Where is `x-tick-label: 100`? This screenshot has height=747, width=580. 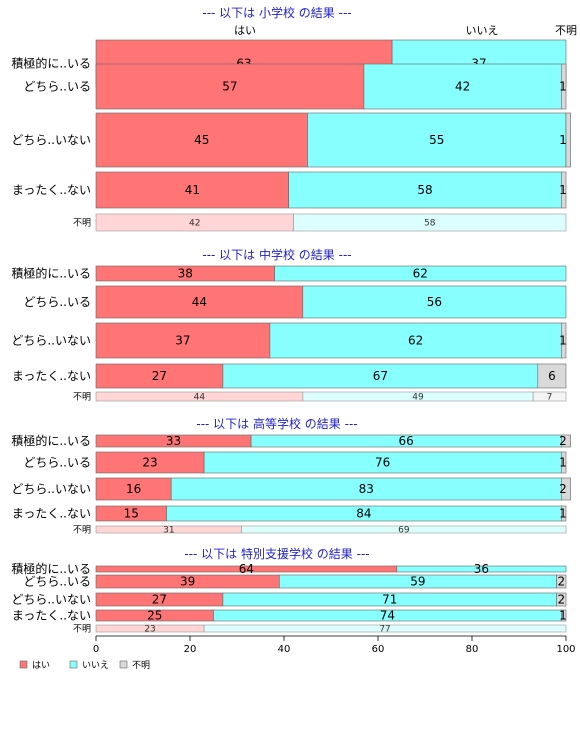
x-tick-label: 100 is located at coordinates (565, 649).